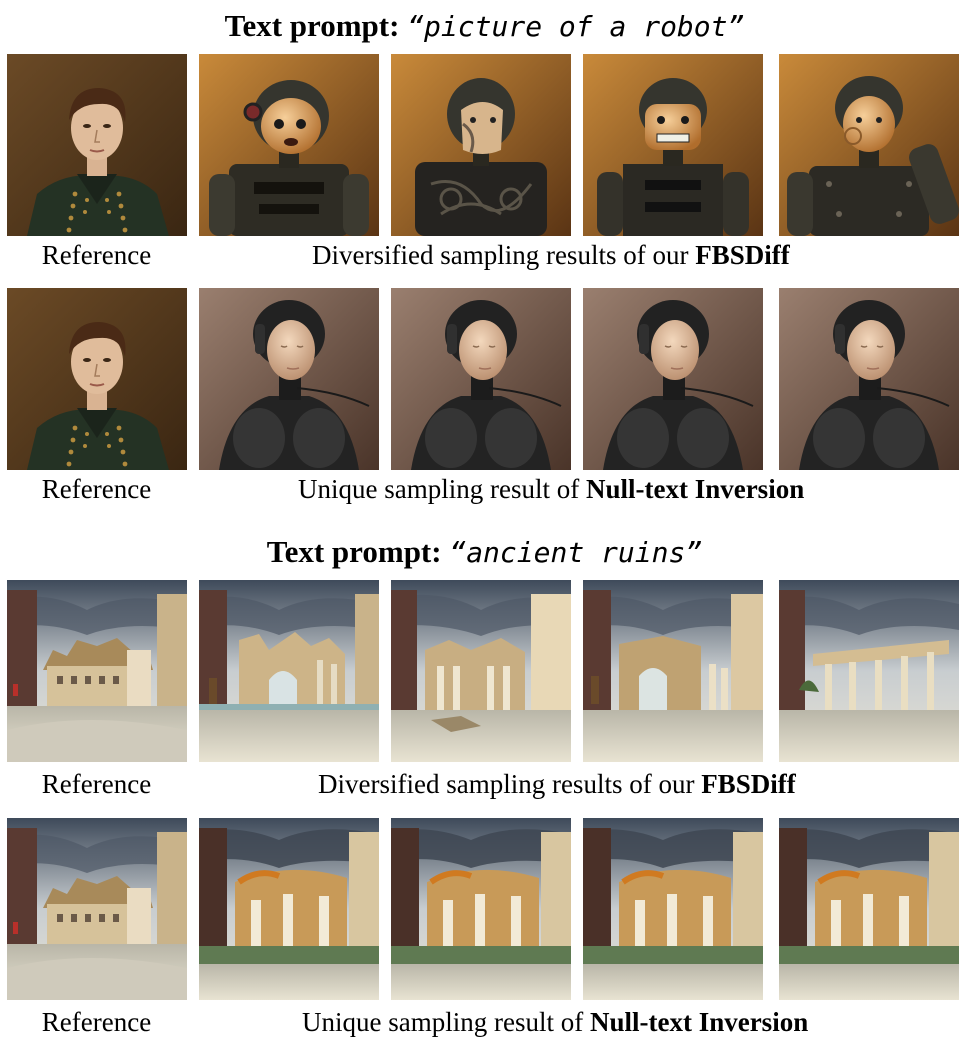 This screenshot has width=969, height=1047. Describe the element at coordinates (576, 552) in the screenshot. I see `prompt-text: “ancient ruins”` at that location.